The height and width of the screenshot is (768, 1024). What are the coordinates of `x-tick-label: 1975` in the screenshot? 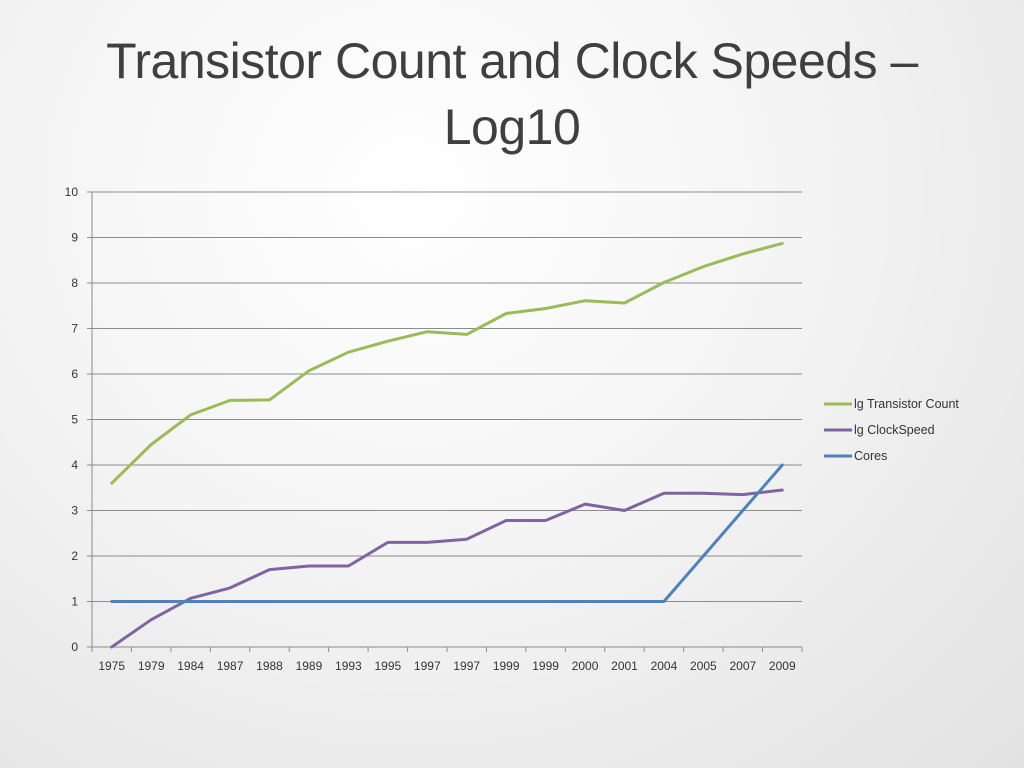 It's located at (111, 666).